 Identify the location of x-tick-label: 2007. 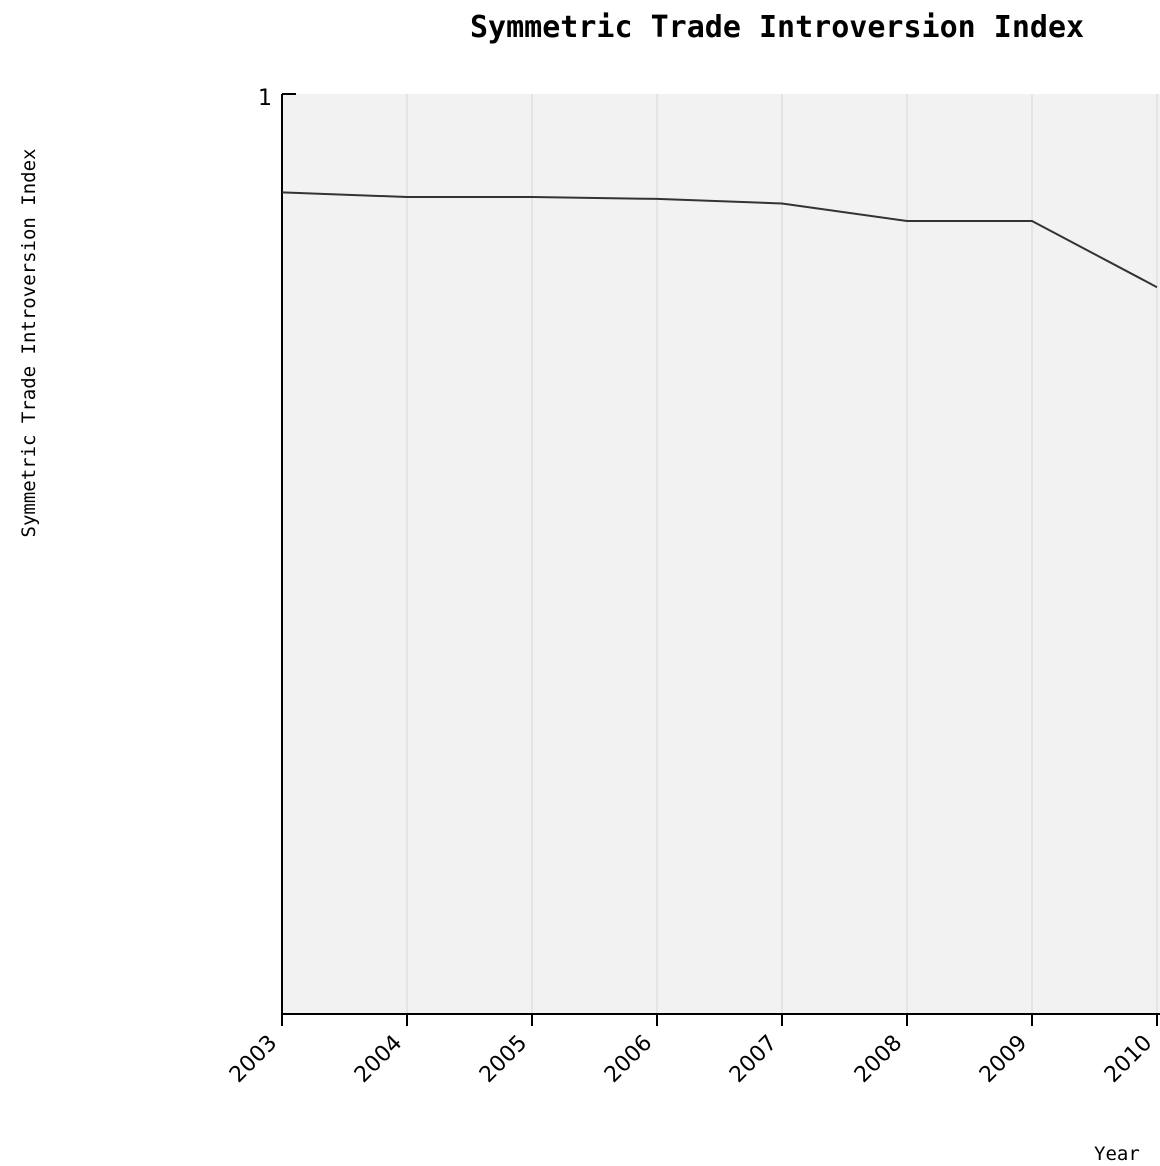
(753, 1059).